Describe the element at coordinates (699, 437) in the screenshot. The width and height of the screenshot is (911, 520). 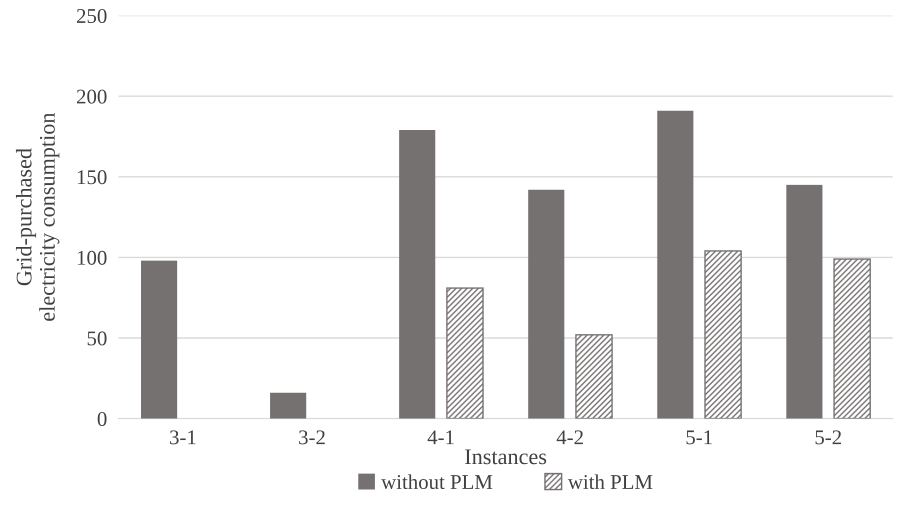
I see `x-tick-label: 5-1` at that location.